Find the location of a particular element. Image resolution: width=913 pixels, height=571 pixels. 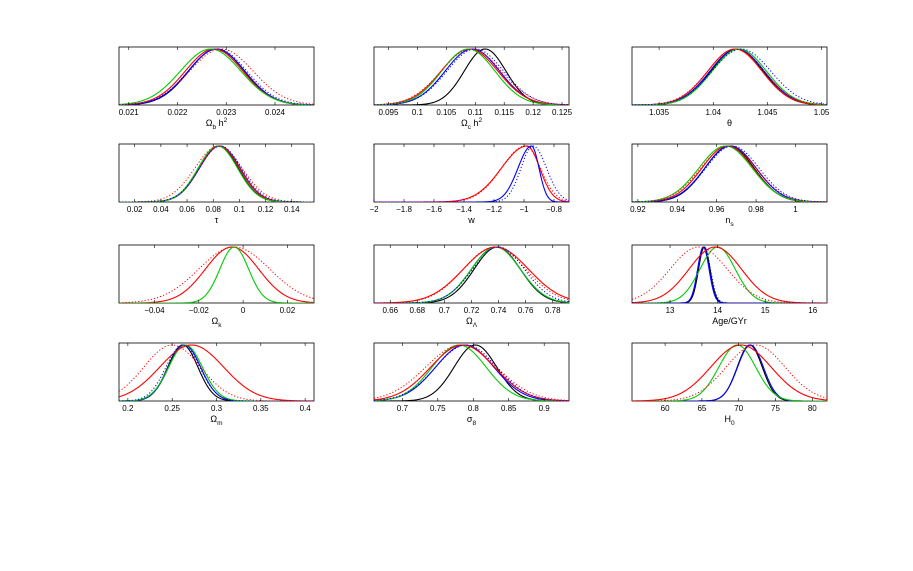

x-axis-label: w is located at coordinates (471, 220).